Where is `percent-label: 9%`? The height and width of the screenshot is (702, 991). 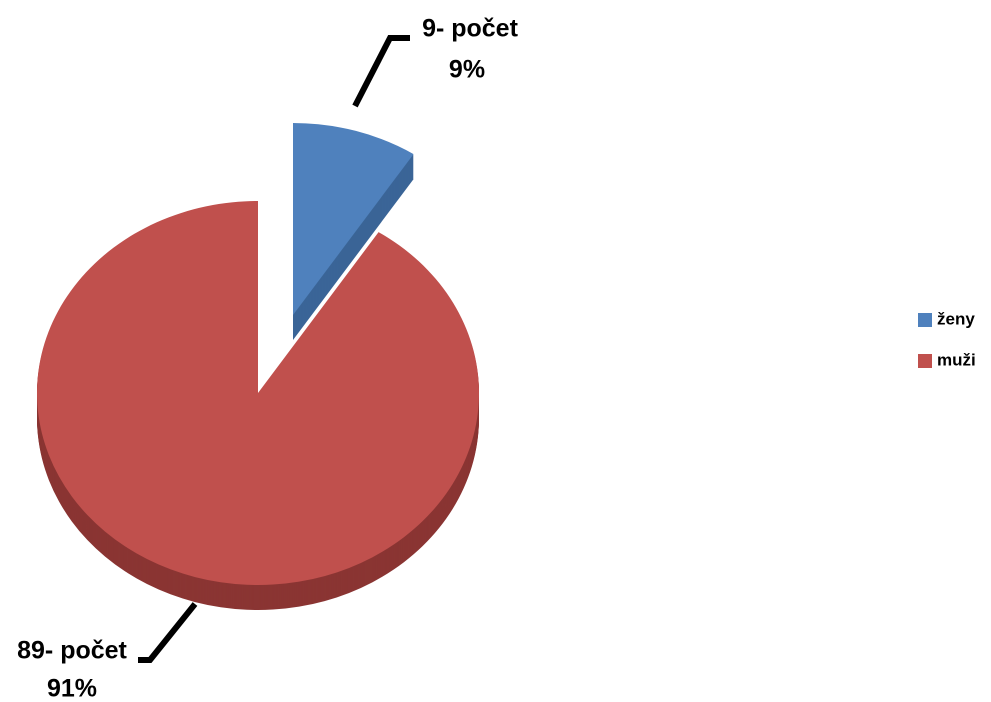
percent-label: 9% is located at coordinates (467, 70).